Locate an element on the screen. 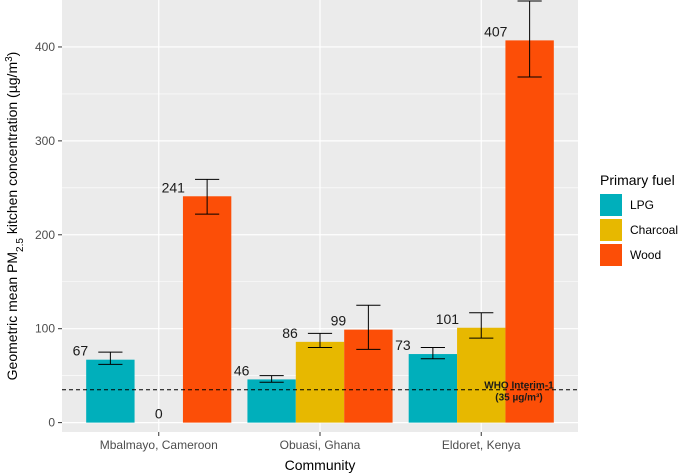 The image size is (685, 476). x-tick-label: Mbalmayo, Cameroon is located at coordinates (159, 445).